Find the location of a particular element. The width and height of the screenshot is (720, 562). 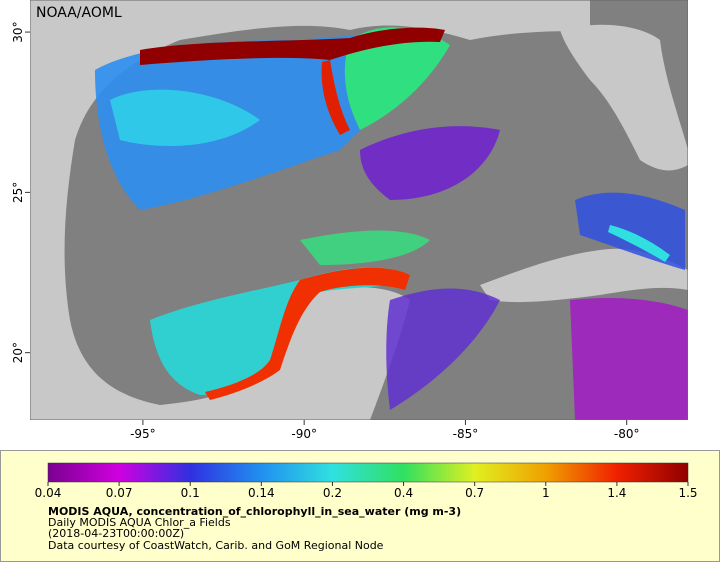

x-tick-label: -95° is located at coordinates (143, 434).